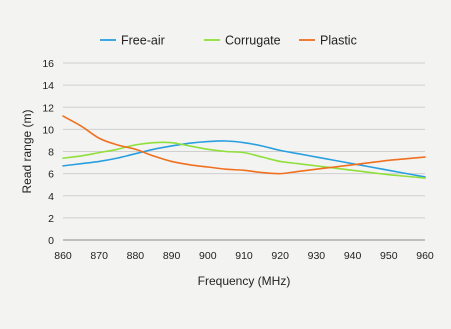 The width and height of the screenshot is (451, 329). I want to click on x-tick-label: 930, so click(317, 256).